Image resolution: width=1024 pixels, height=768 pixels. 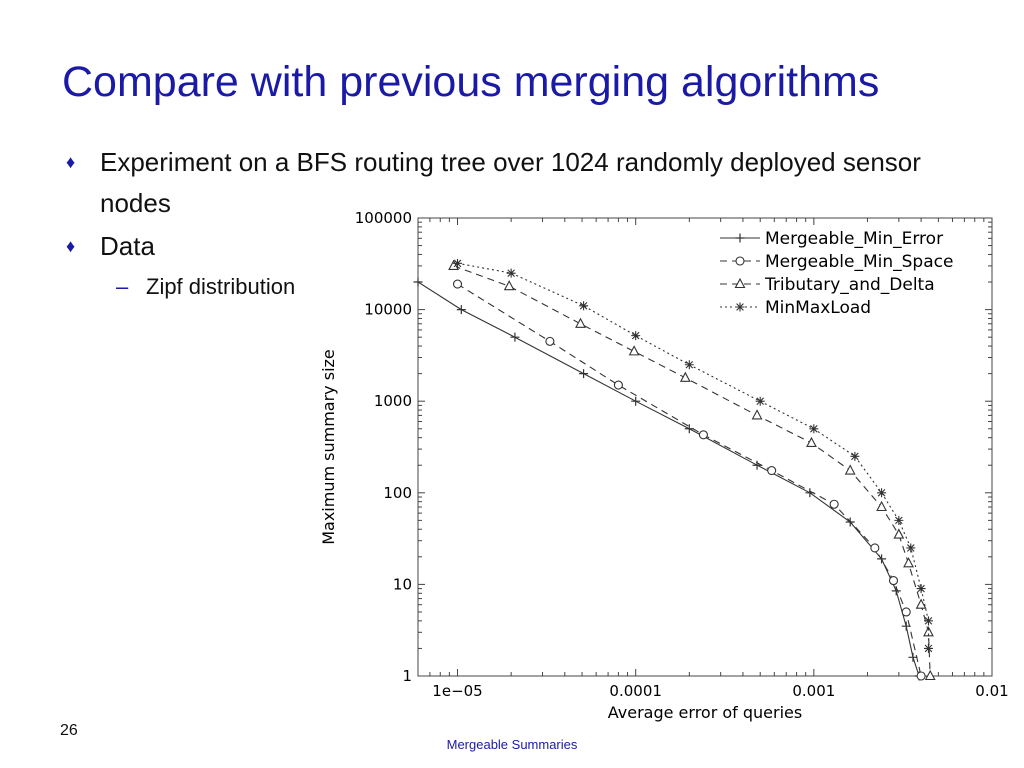 I want to click on y-tick-label: 1, so click(x=407, y=676).